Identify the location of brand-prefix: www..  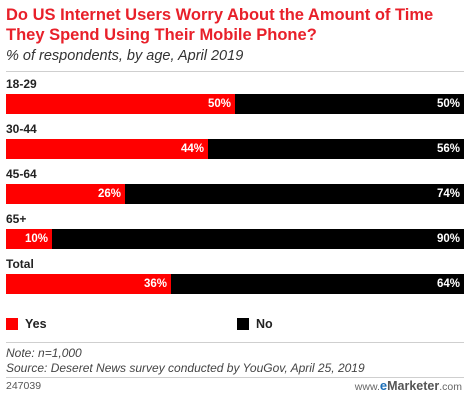
(367, 387).